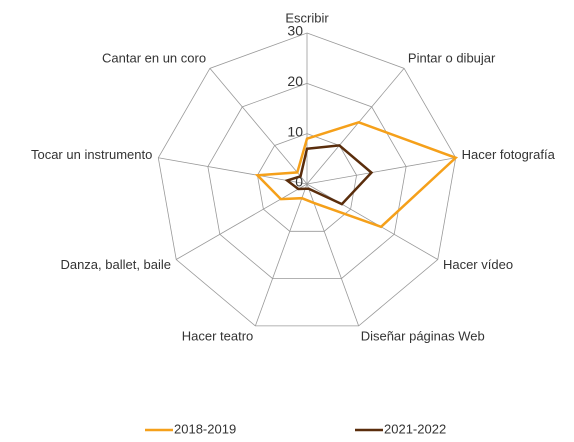 The height and width of the screenshot is (442, 574). Describe the element at coordinates (205, 428) in the screenshot. I see `legend-label: 2018-2019` at that location.